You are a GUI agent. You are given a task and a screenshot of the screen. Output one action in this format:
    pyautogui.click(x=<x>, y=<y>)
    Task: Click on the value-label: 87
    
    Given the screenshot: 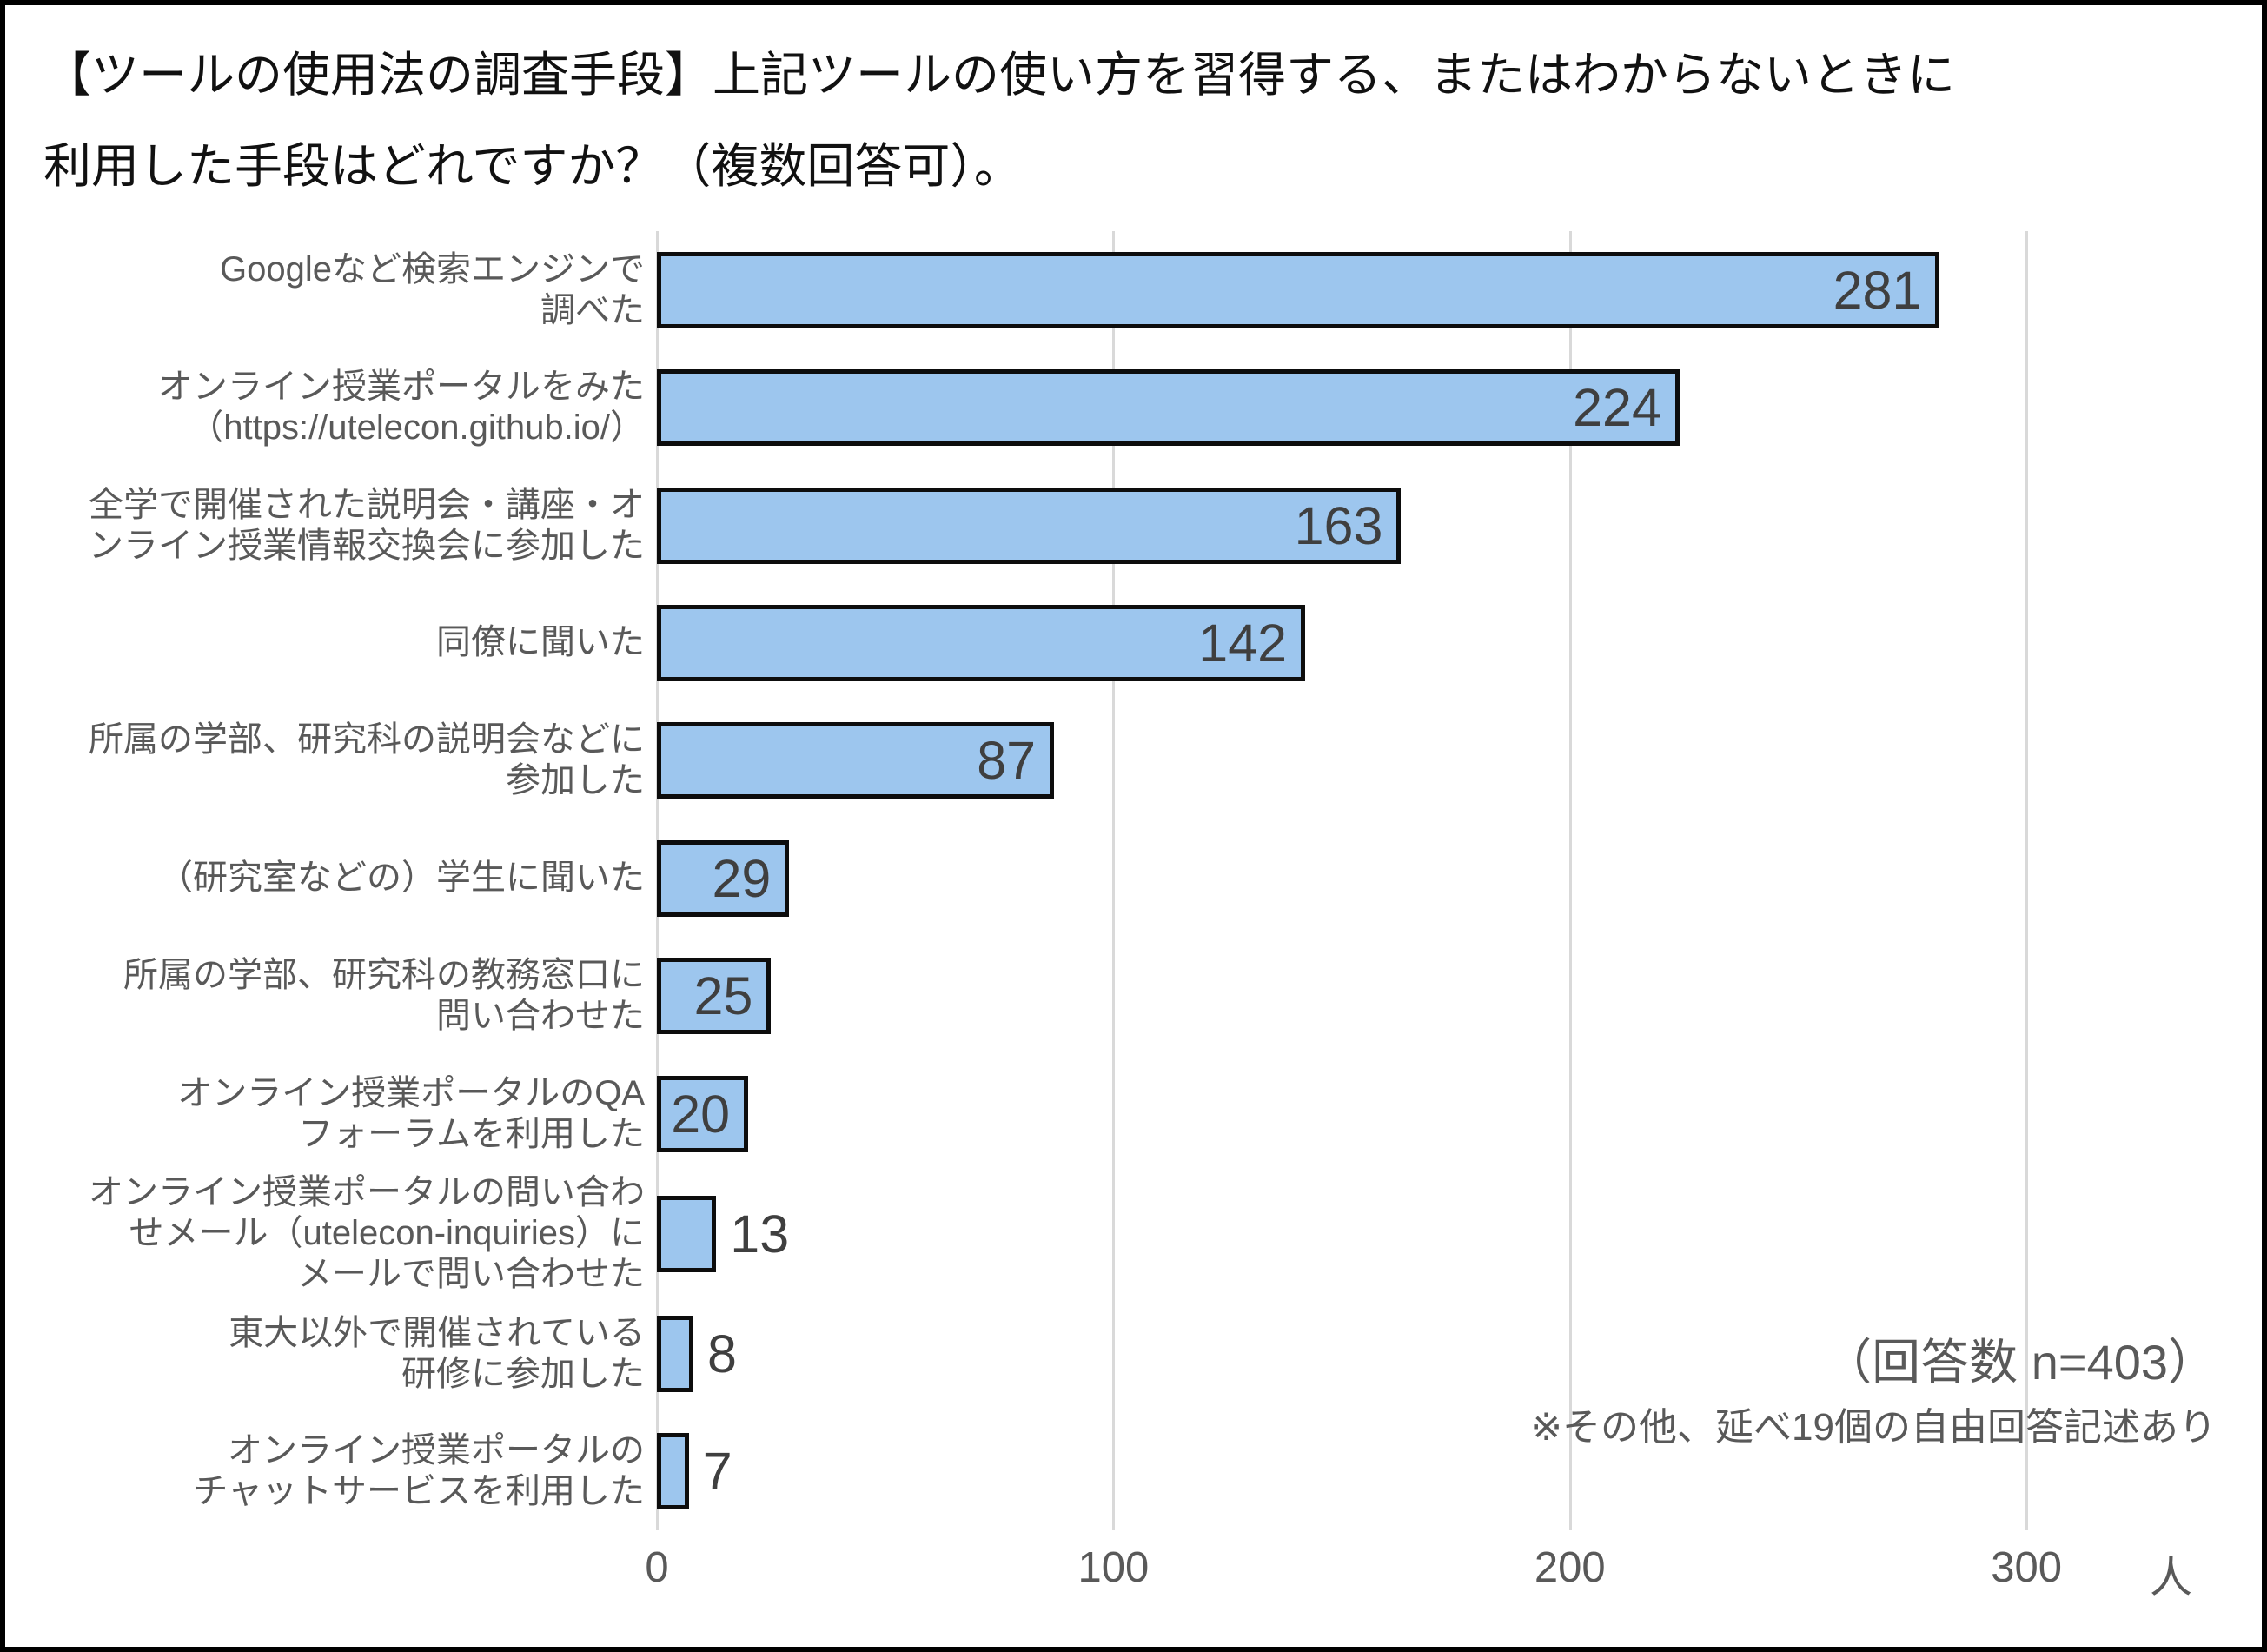 What is the action you would take?
    pyautogui.click(x=1007, y=761)
    